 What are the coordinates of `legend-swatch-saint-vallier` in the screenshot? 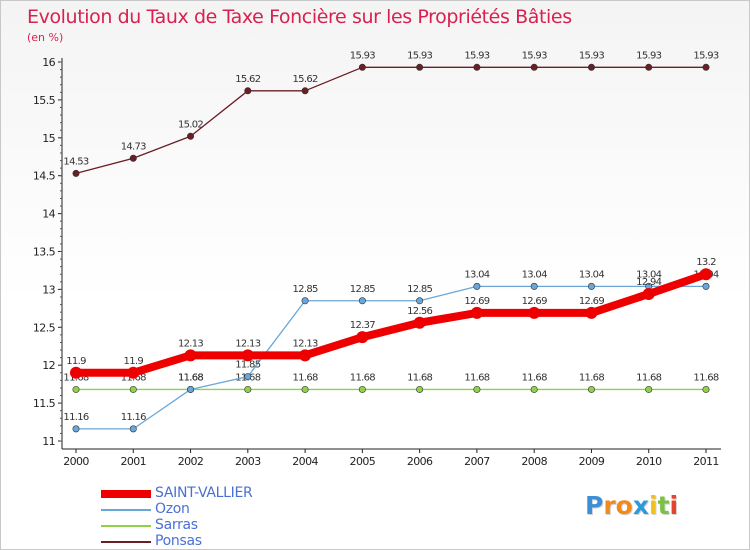 It's located at (126, 494).